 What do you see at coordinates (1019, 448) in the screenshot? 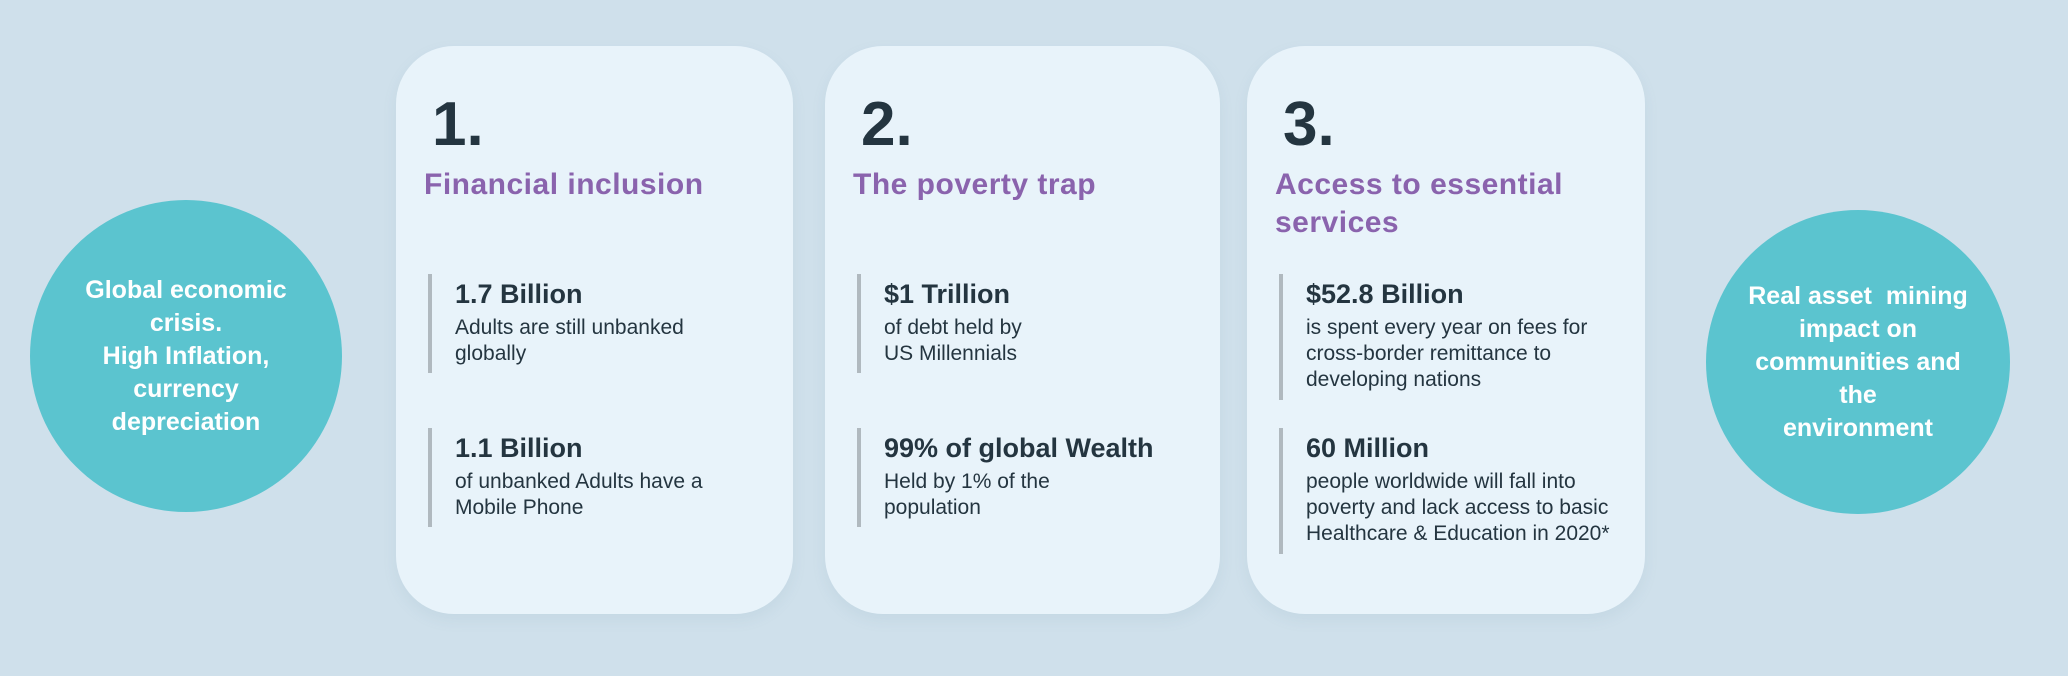
I see `stat-value: 99% of global Wealth` at bounding box center [1019, 448].